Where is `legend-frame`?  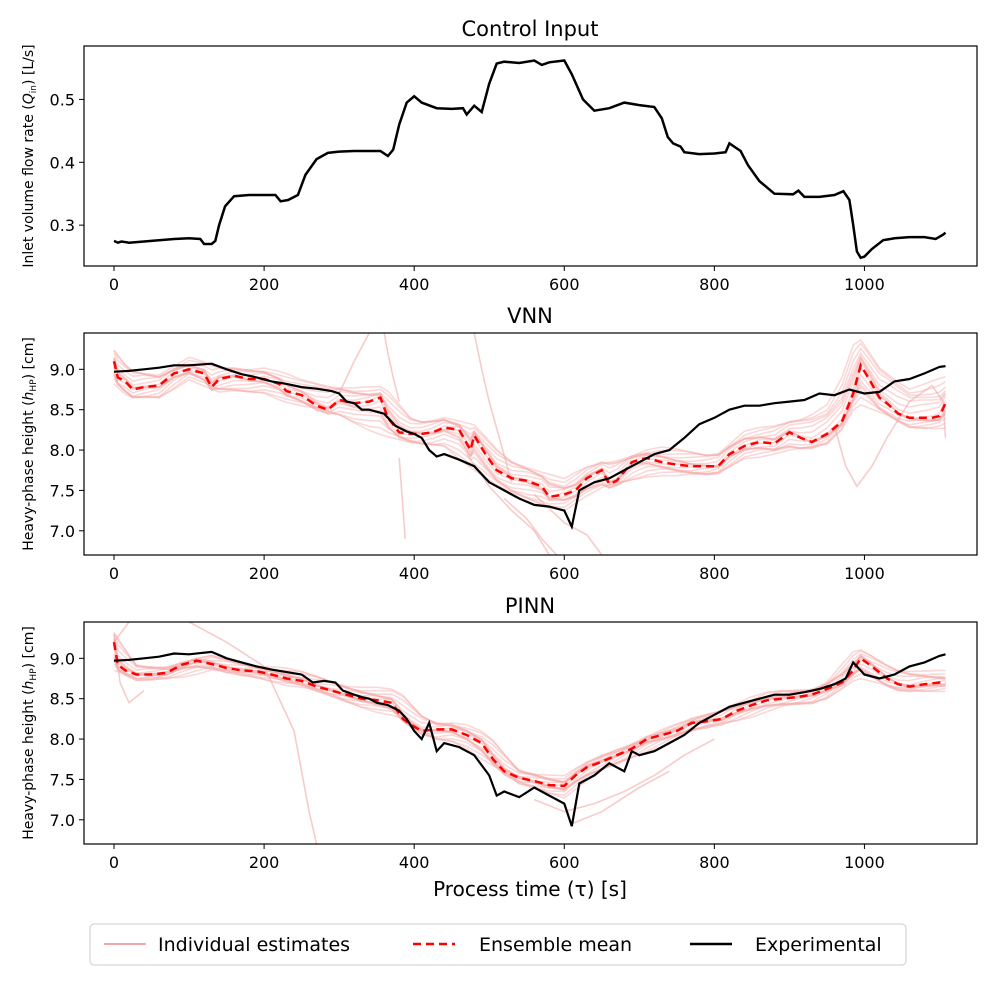 legend-frame is located at coordinates (498, 944).